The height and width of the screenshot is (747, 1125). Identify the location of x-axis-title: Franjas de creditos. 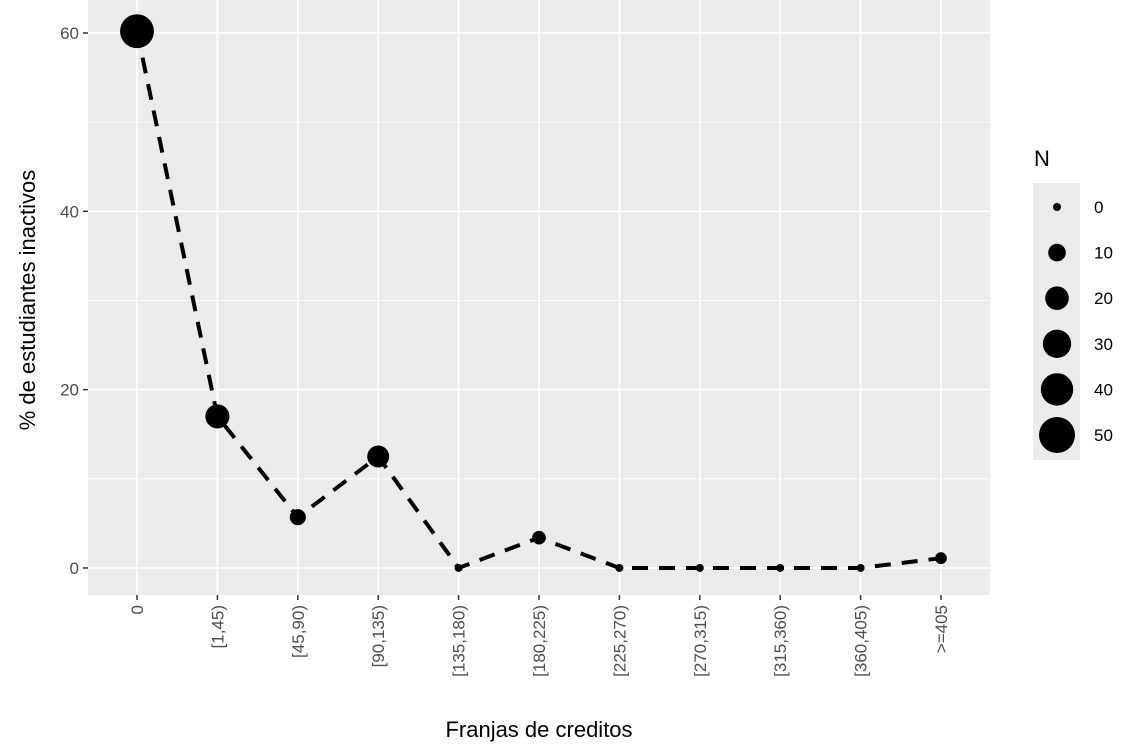
(538, 729).